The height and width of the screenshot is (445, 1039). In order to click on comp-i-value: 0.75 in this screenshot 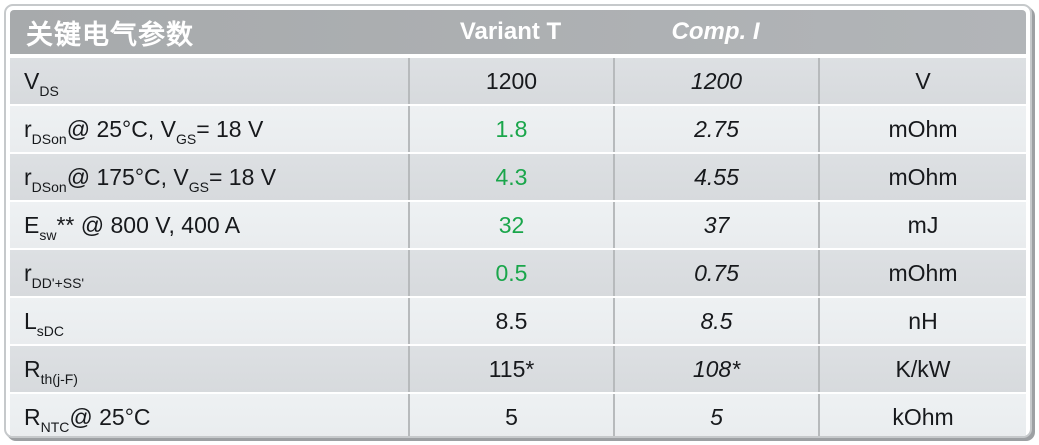, I will do `click(715, 273)`.